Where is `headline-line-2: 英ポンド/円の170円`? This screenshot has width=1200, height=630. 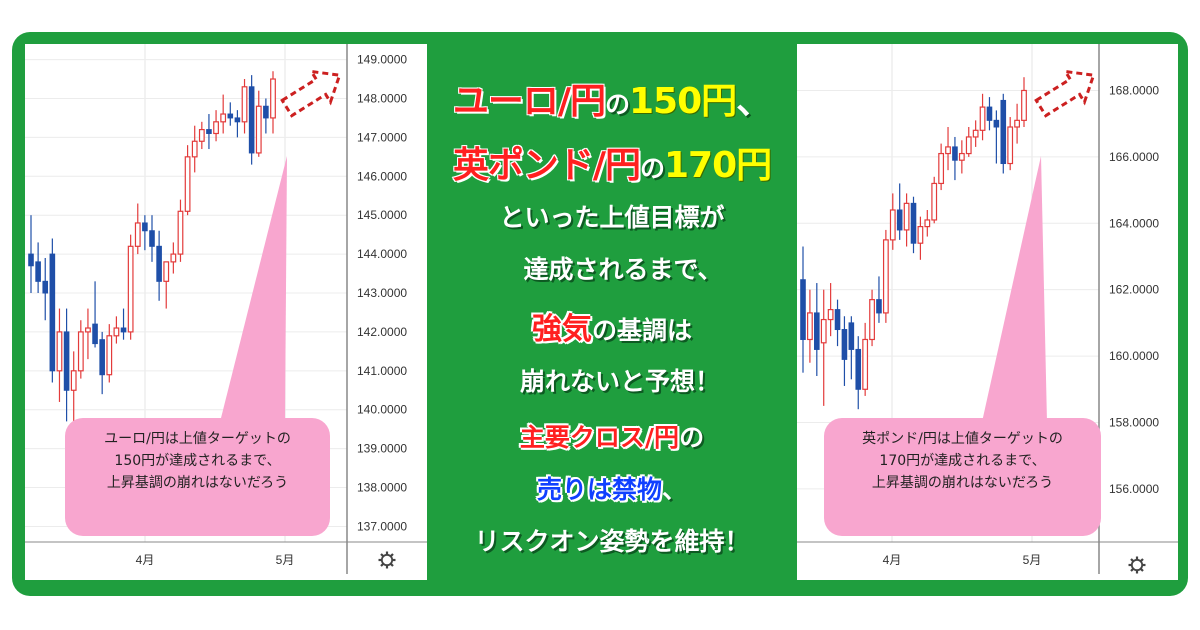
headline-line-2: 英ポンド/円の170円 is located at coordinates (612, 162).